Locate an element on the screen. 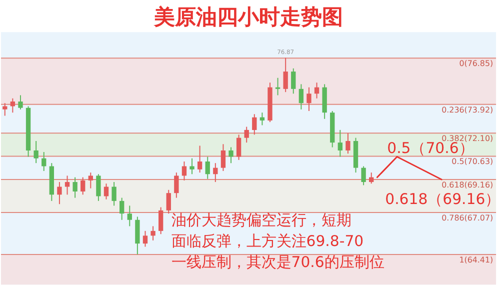  chart-title: 美原油四小时走势图 is located at coordinates (248, 17).